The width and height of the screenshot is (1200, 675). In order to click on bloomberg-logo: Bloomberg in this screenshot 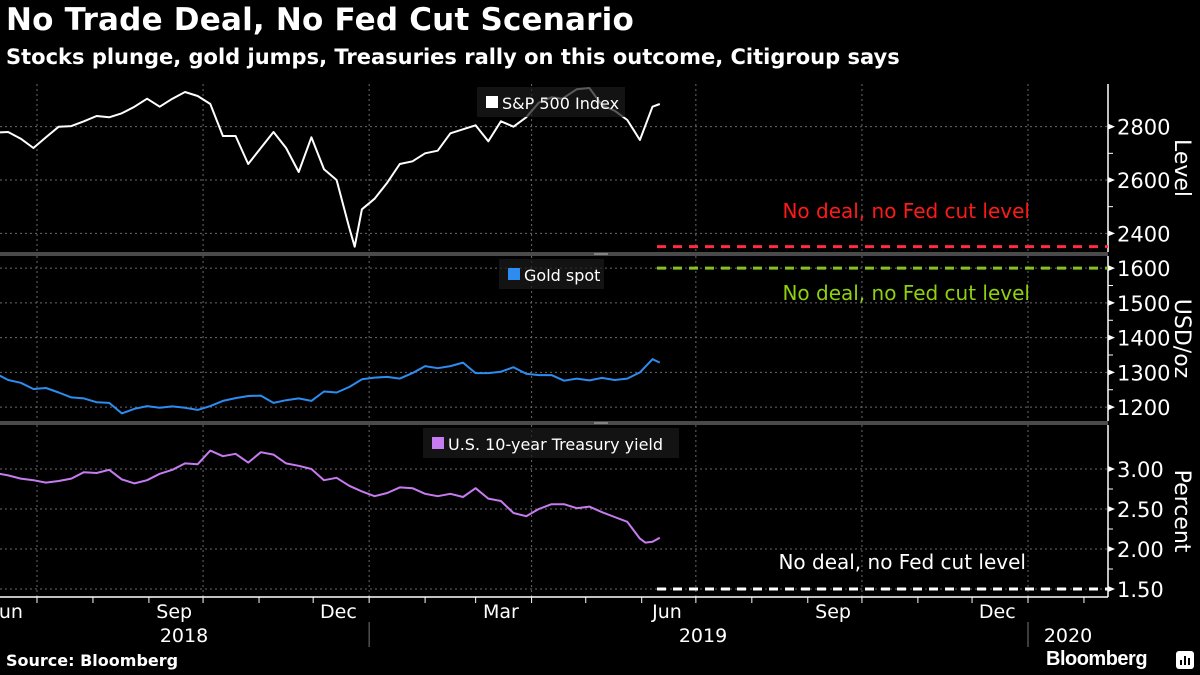, I will do `click(1097, 659)`.